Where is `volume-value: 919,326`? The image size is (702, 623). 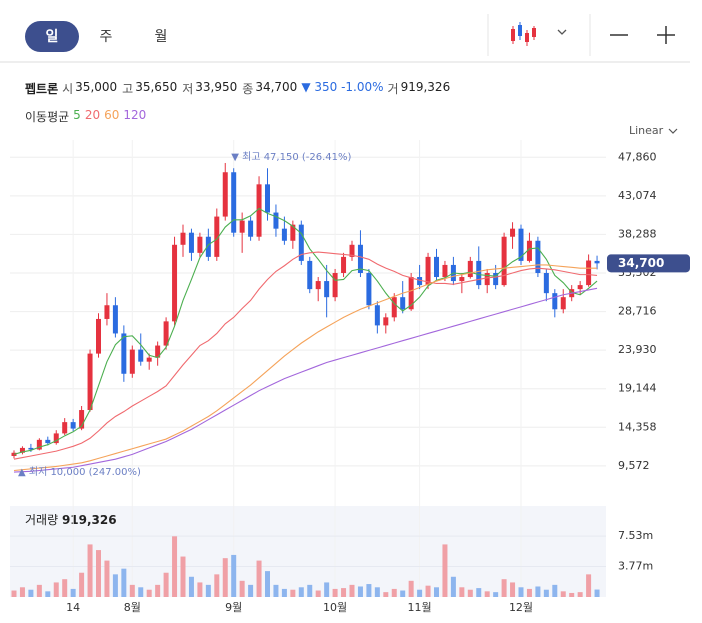
volume-value: 919,326 is located at coordinates (425, 87).